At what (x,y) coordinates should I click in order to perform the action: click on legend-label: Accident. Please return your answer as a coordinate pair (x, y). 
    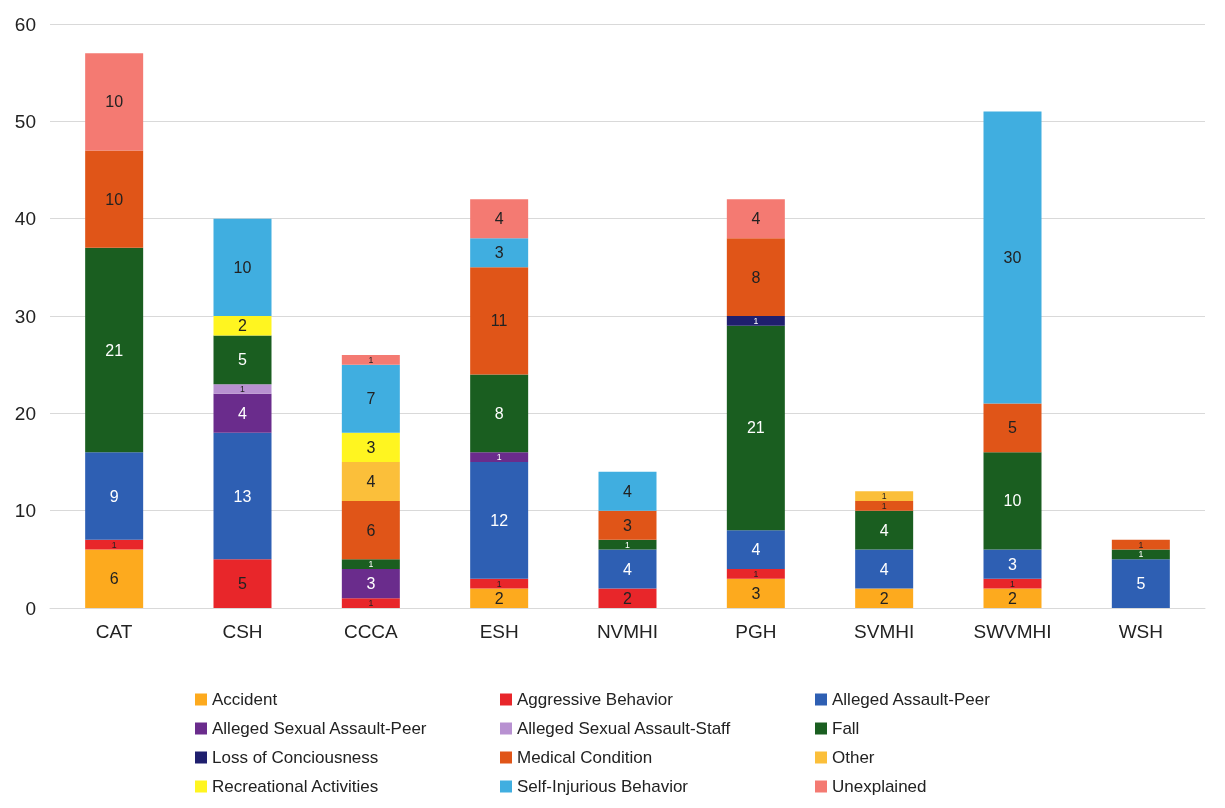
    Looking at the image, I should click on (245, 699).